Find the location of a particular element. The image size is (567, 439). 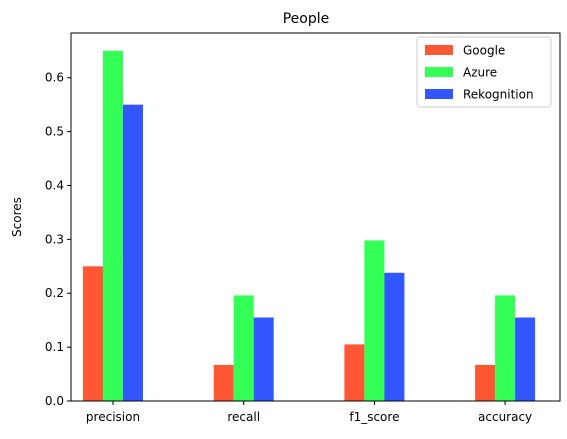

y-tick-label: 0.6 is located at coordinates (54, 78).